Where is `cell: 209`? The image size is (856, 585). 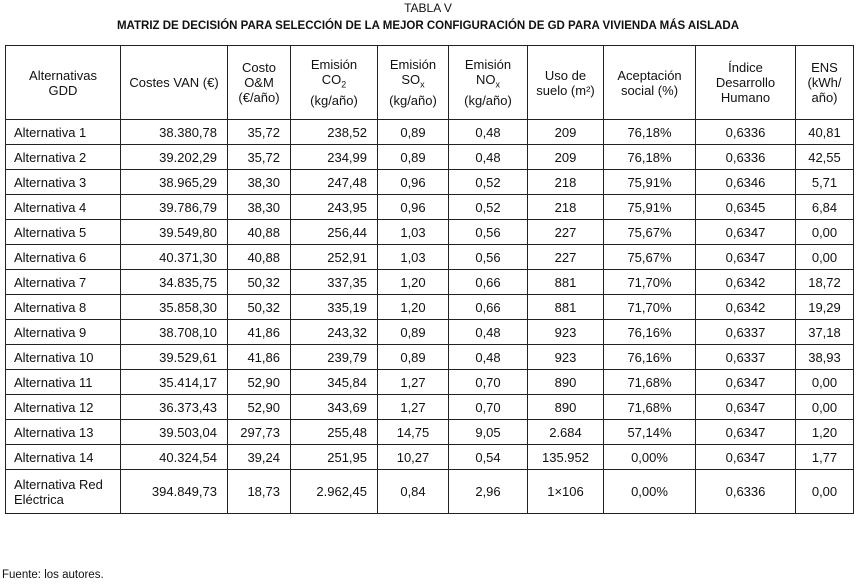
cell: 209 is located at coordinates (565, 157).